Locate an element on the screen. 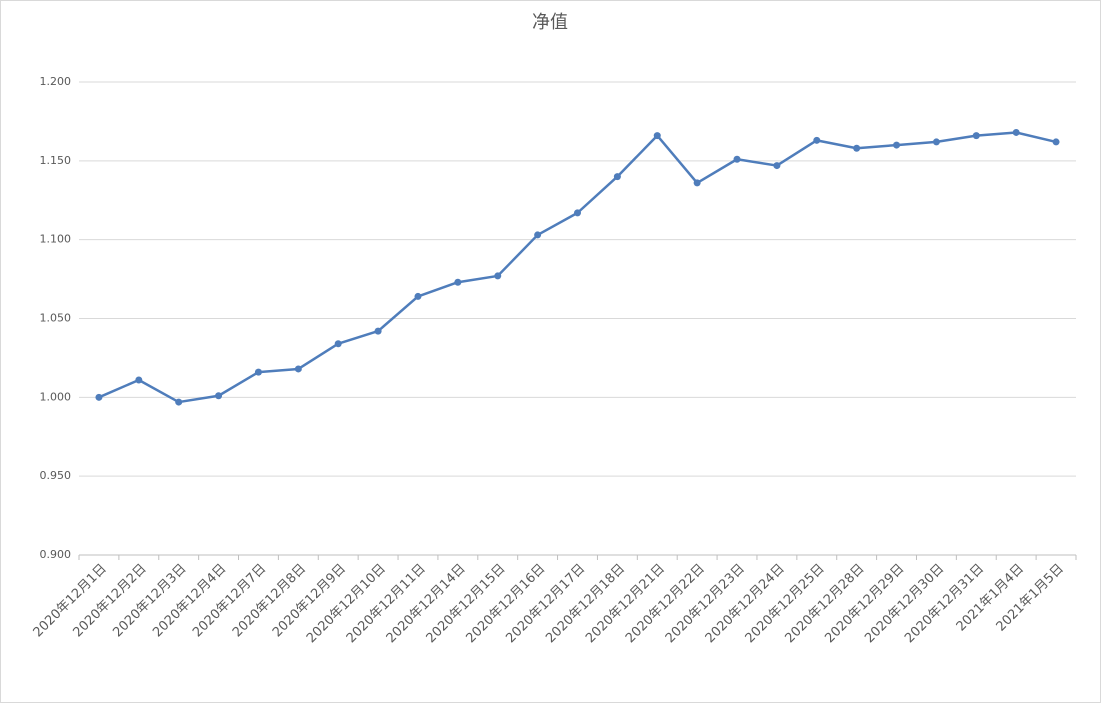 The height and width of the screenshot is (703, 1101). y-tick-label: 1.050 is located at coordinates (56, 318).